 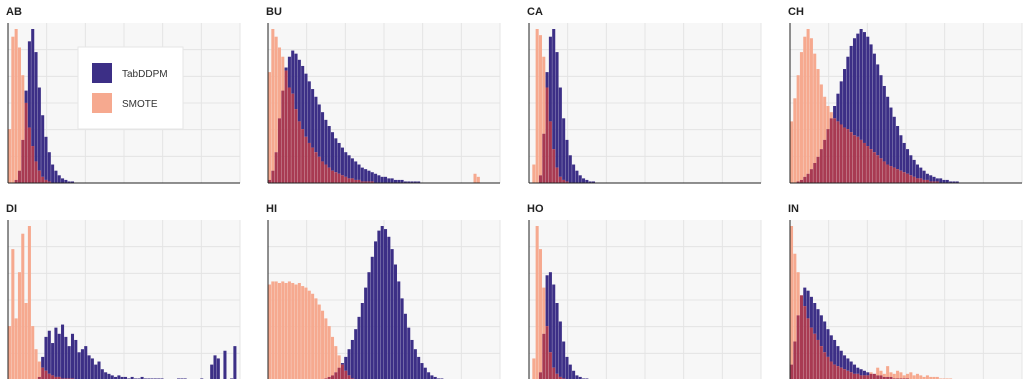 I want to click on legend-label-smote: SMOTE, so click(x=140, y=104).